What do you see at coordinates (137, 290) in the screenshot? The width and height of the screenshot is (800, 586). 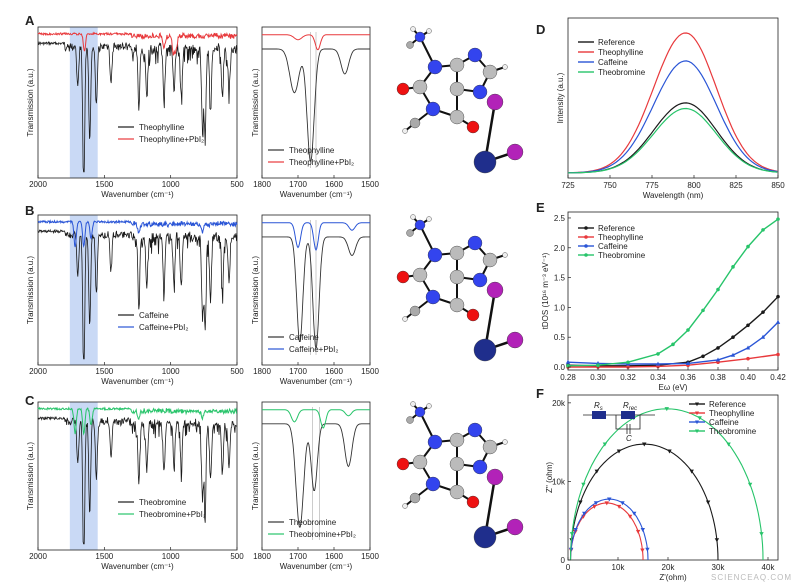 I see `row-b-full-axes-frame` at bounding box center [137, 290].